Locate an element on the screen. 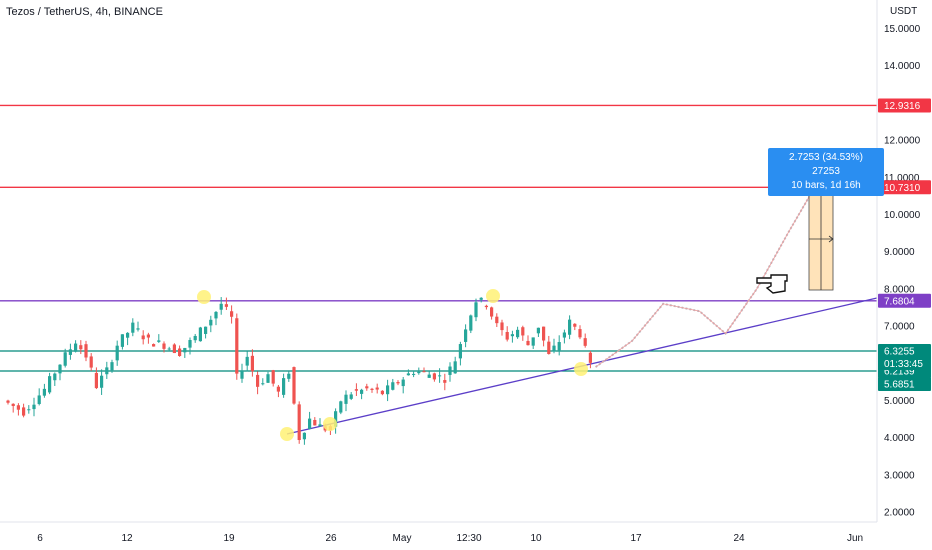 Image resolution: width=932 pixels, height=550 pixels. y-tick-label: 14.0000 is located at coordinates (902, 66).